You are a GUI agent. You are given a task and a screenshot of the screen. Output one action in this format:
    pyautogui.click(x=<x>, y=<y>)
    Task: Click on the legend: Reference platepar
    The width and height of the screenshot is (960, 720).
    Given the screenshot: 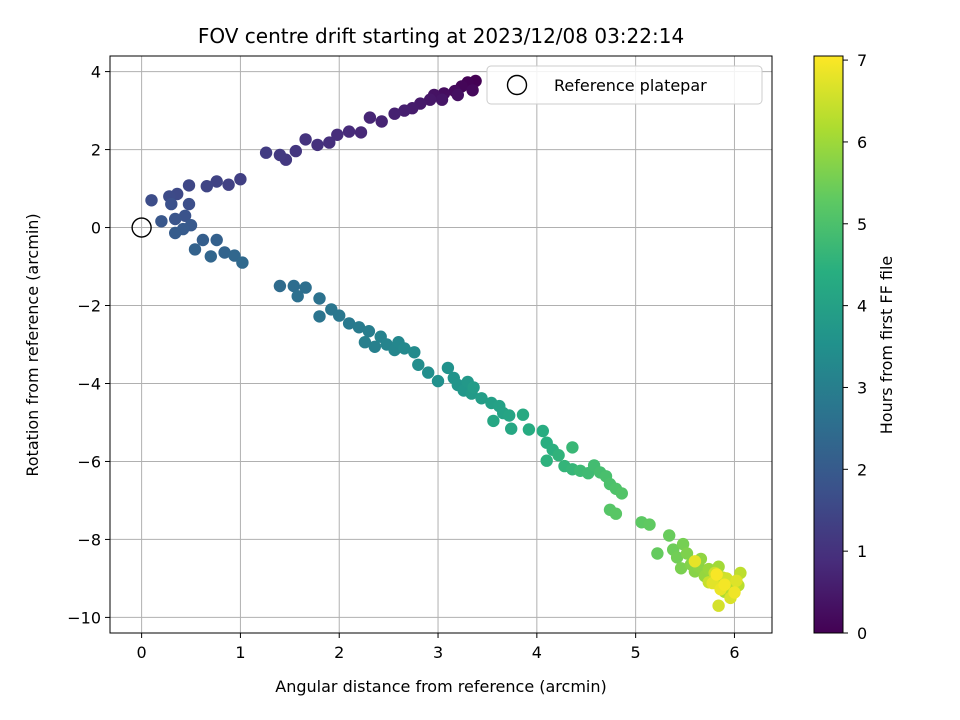 What is the action you would take?
    pyautogui.click(x=624, y=85)
    